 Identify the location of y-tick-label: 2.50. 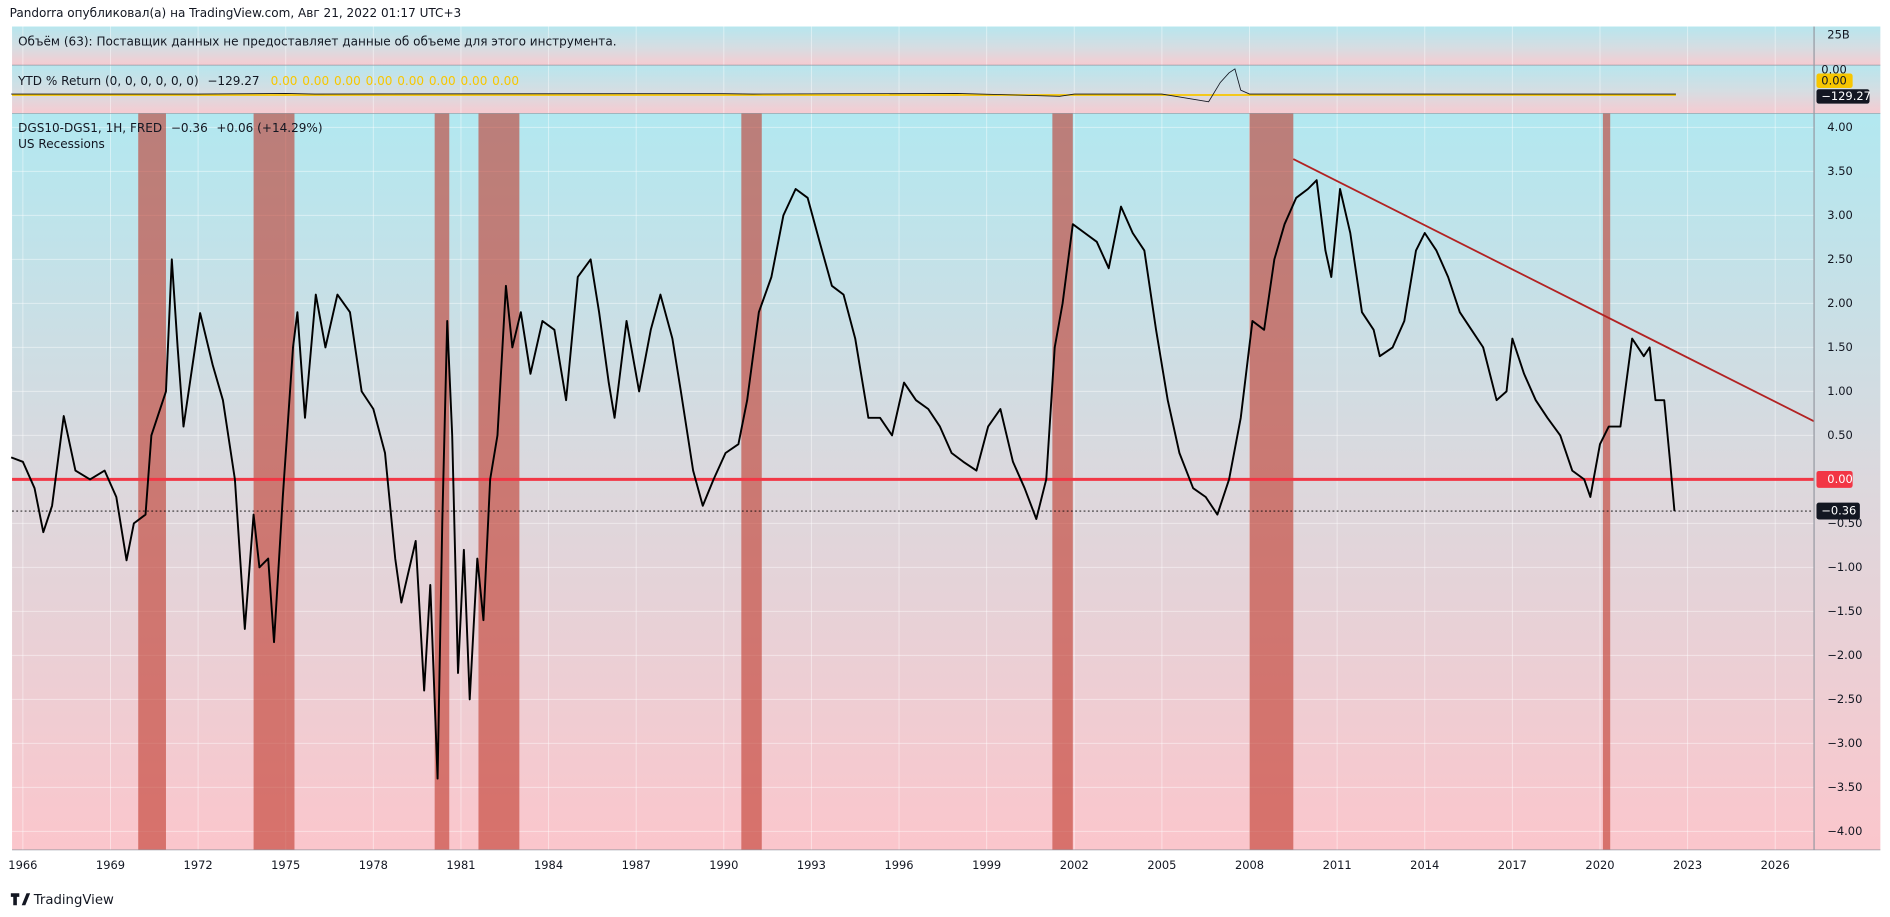
(1839, 259).